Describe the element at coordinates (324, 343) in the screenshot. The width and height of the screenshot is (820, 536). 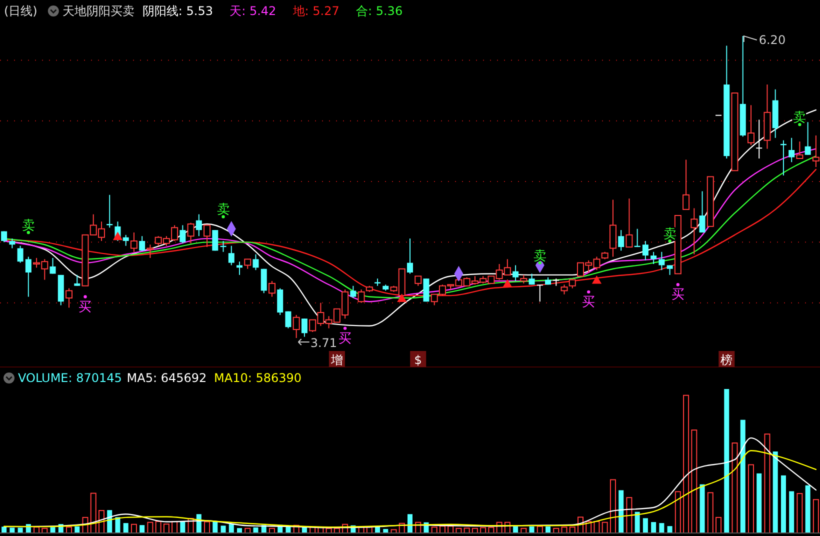
I see `annotation: 3.71` at that location.